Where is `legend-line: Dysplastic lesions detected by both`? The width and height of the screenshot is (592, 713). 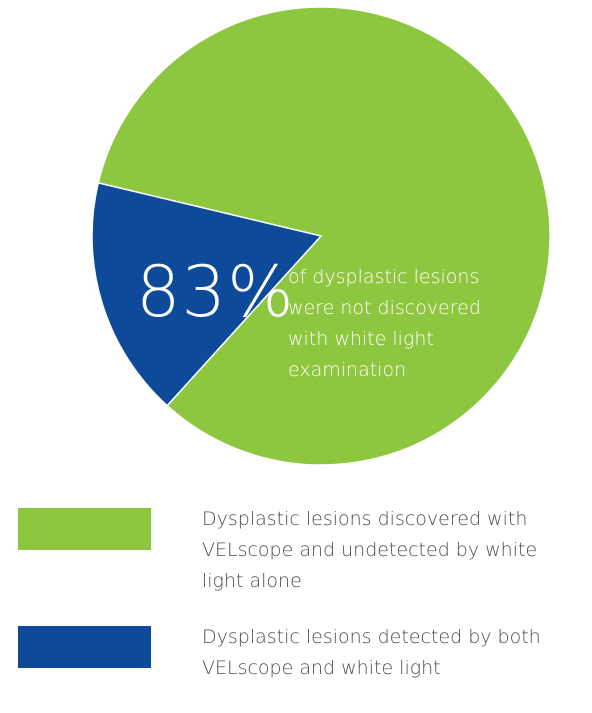
legend-line: Dysplastic lesions detected by both is located at coordinates (371, 637).